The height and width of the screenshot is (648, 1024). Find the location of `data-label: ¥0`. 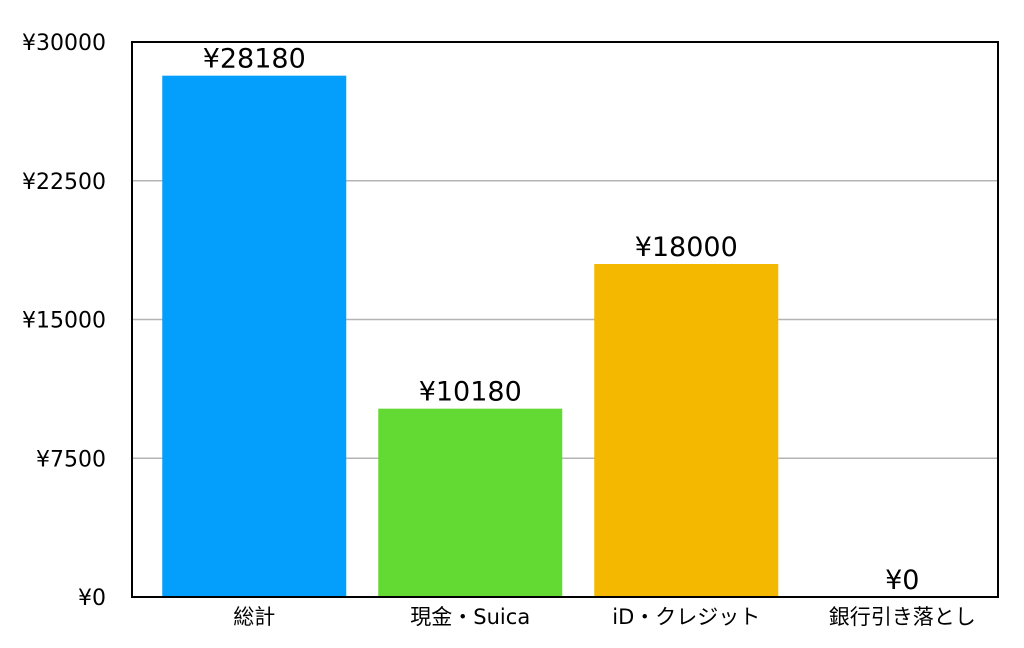

data-label: ¥0 is located at coordinates (902, 580).